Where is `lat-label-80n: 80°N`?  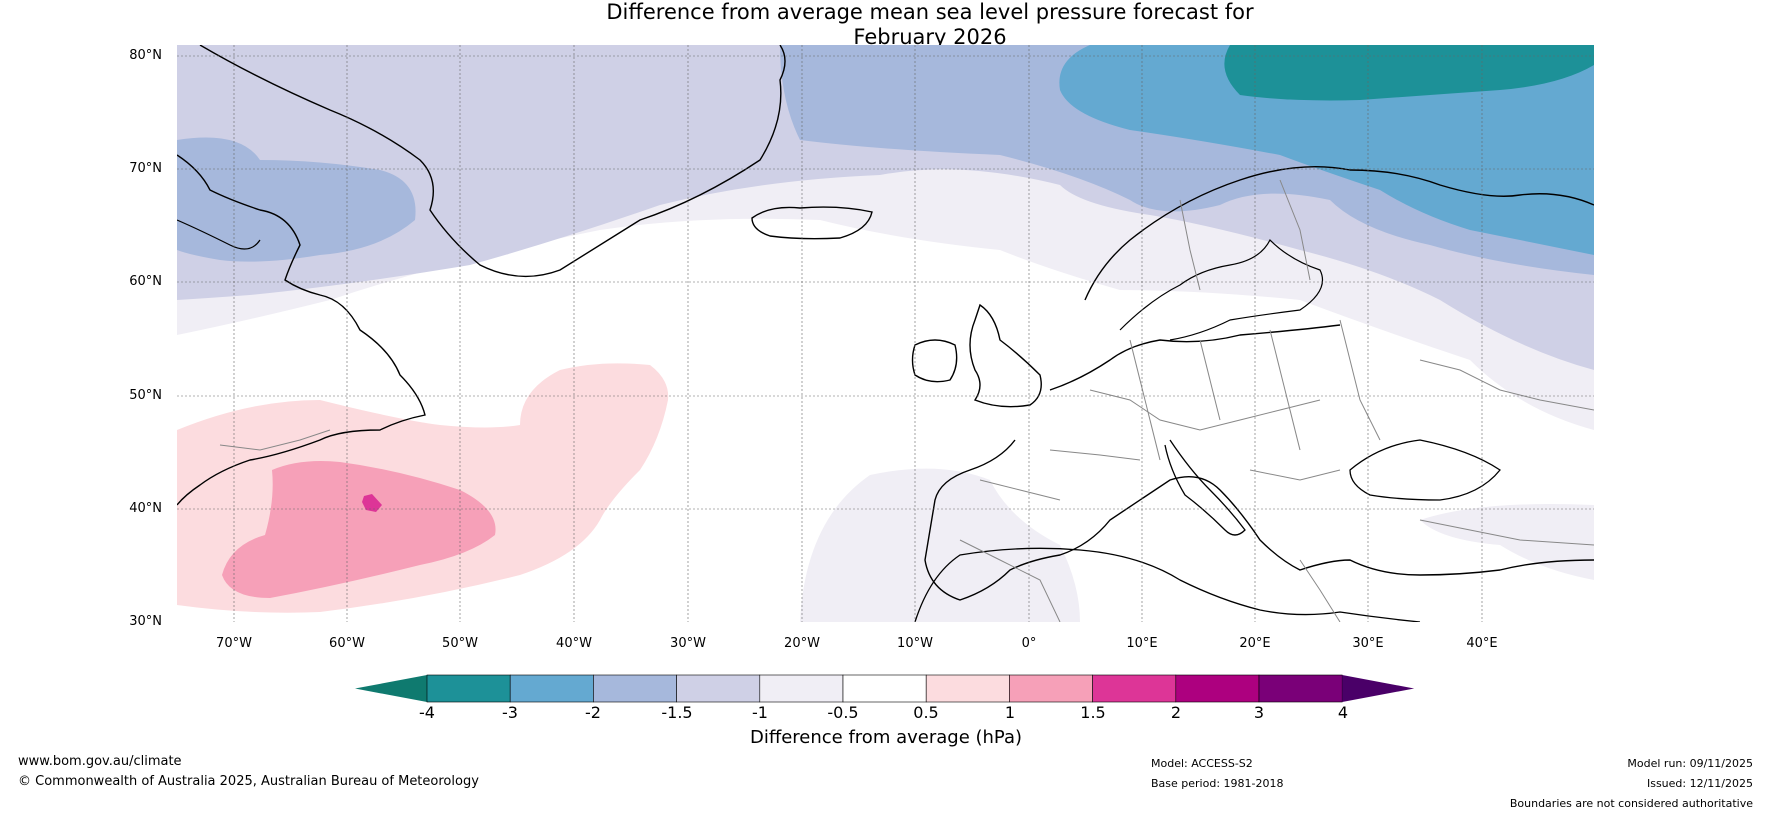 lat-label-80n: 80°N is located at coordinates (145, 55).